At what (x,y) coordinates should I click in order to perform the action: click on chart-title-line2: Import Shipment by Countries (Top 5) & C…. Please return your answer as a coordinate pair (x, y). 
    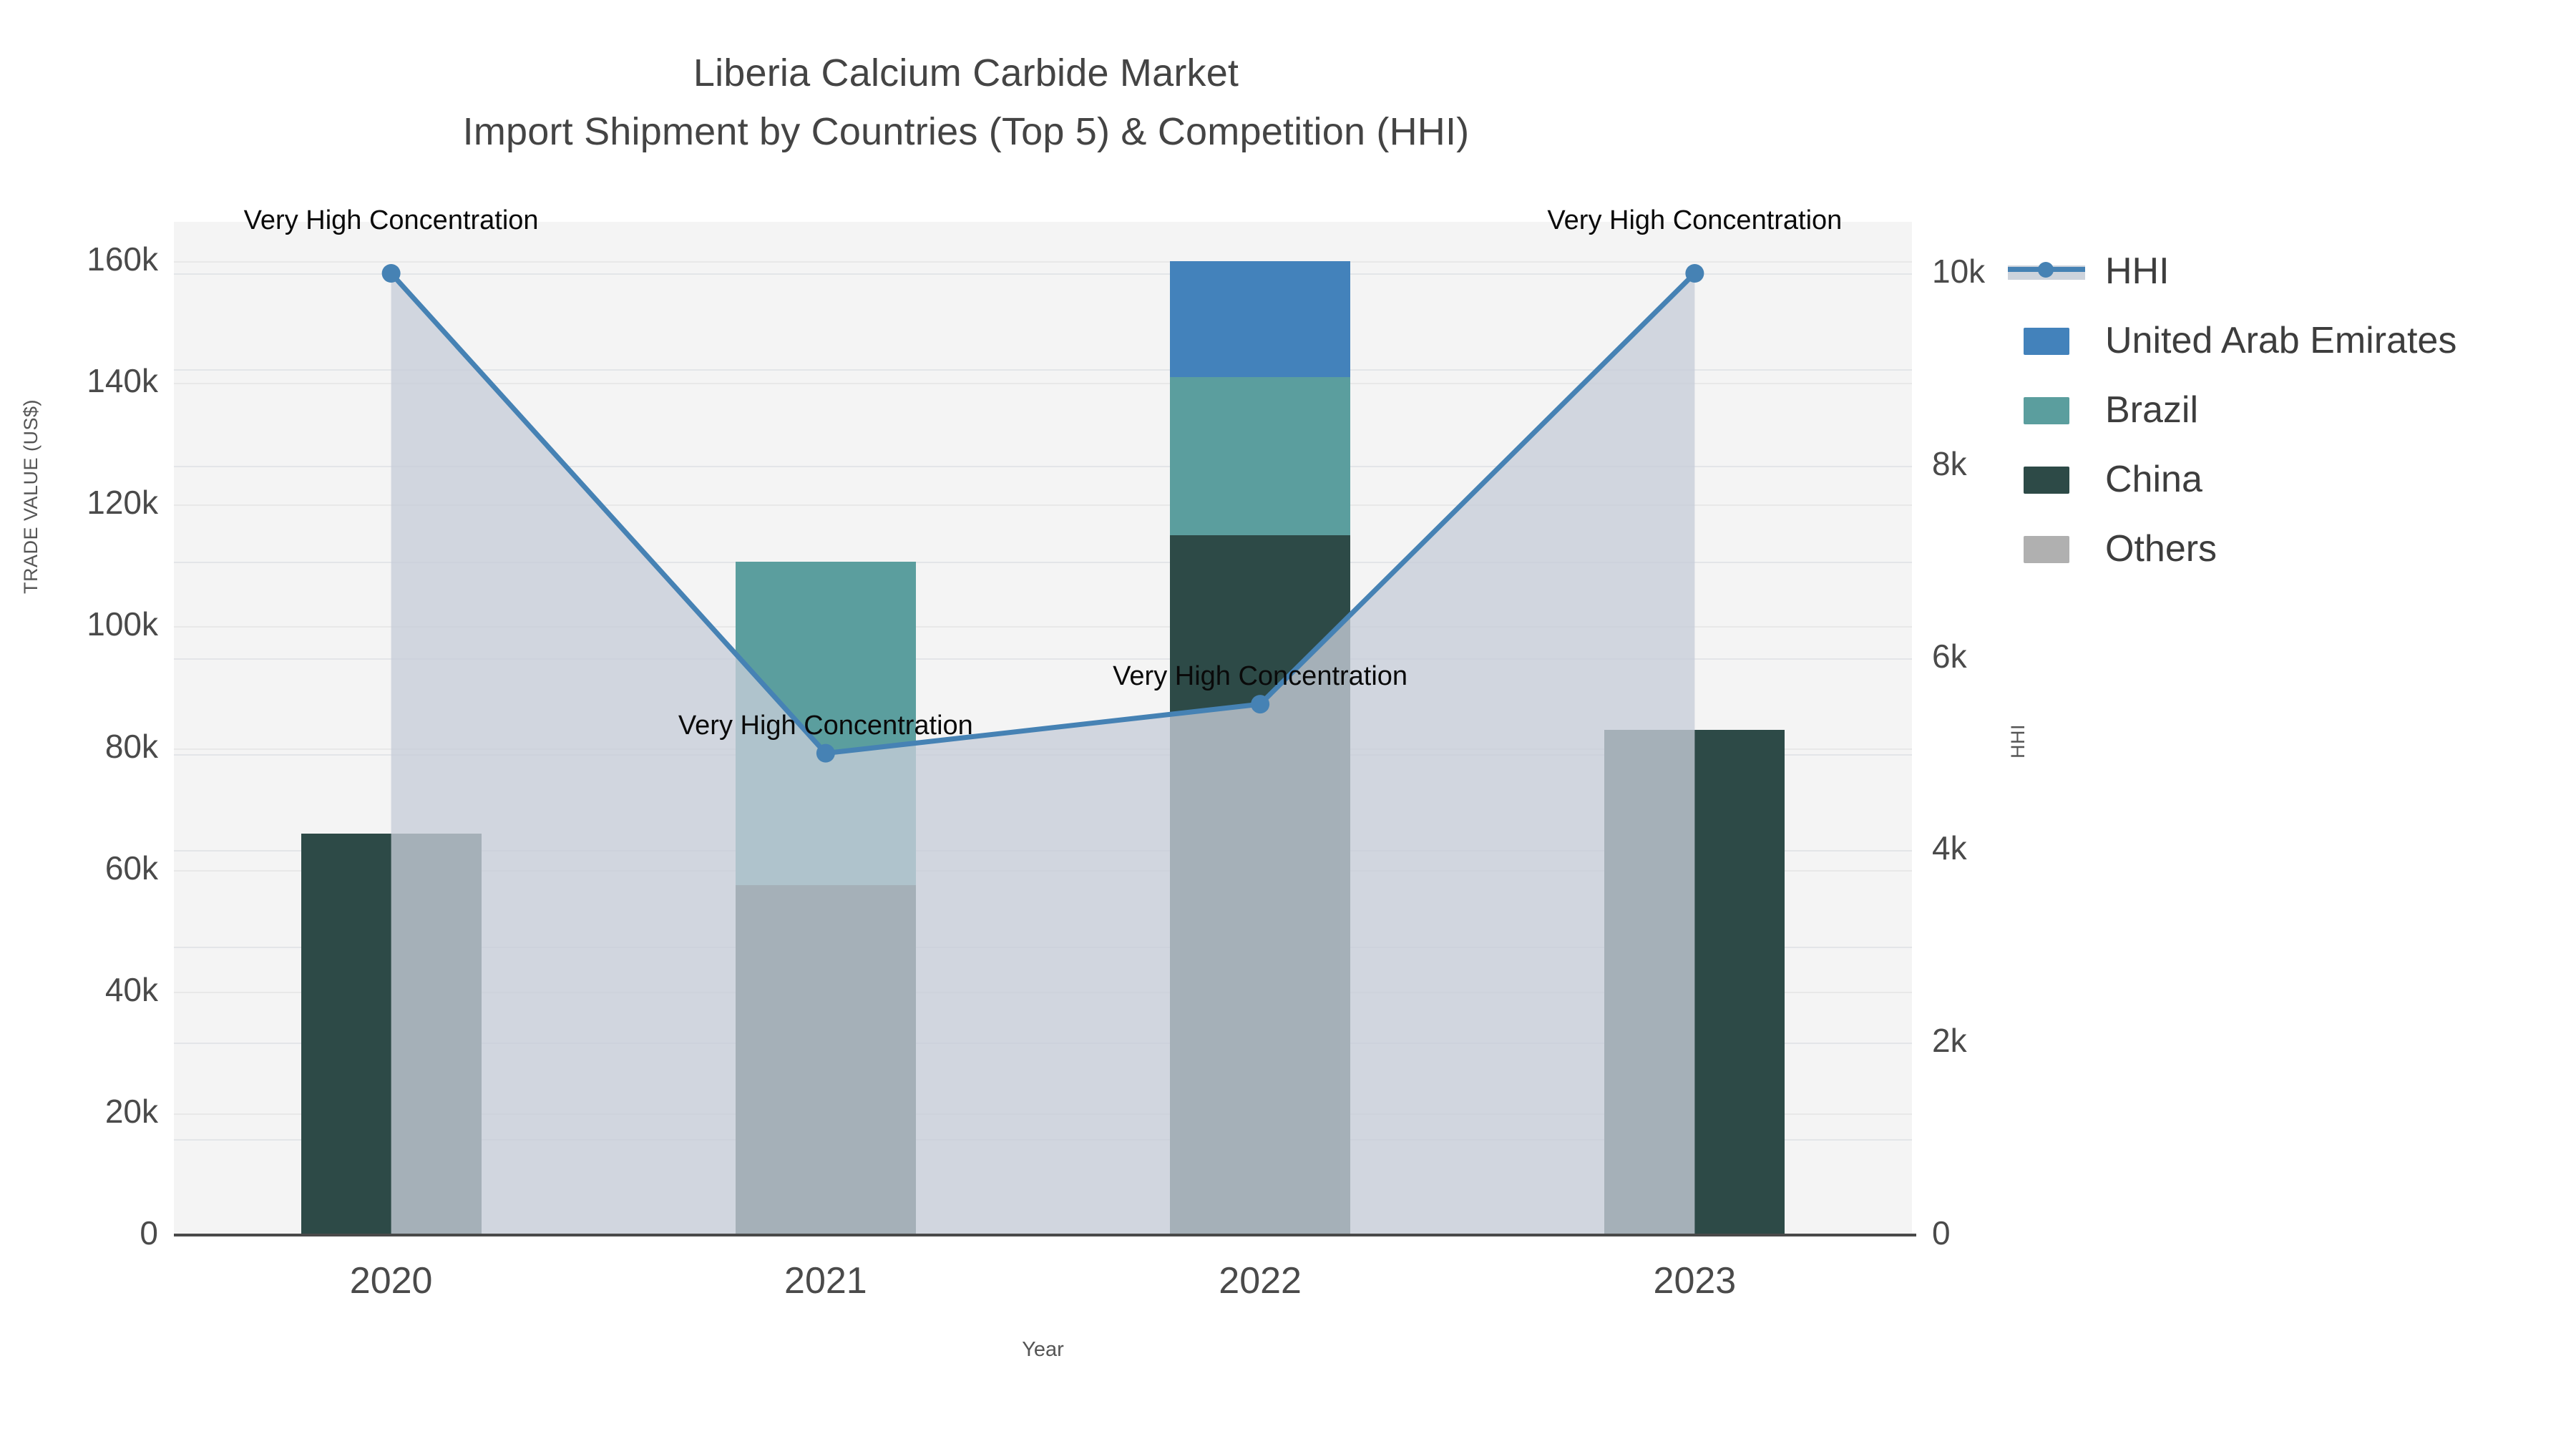
    Looking at the image, I should click on (966, 131).